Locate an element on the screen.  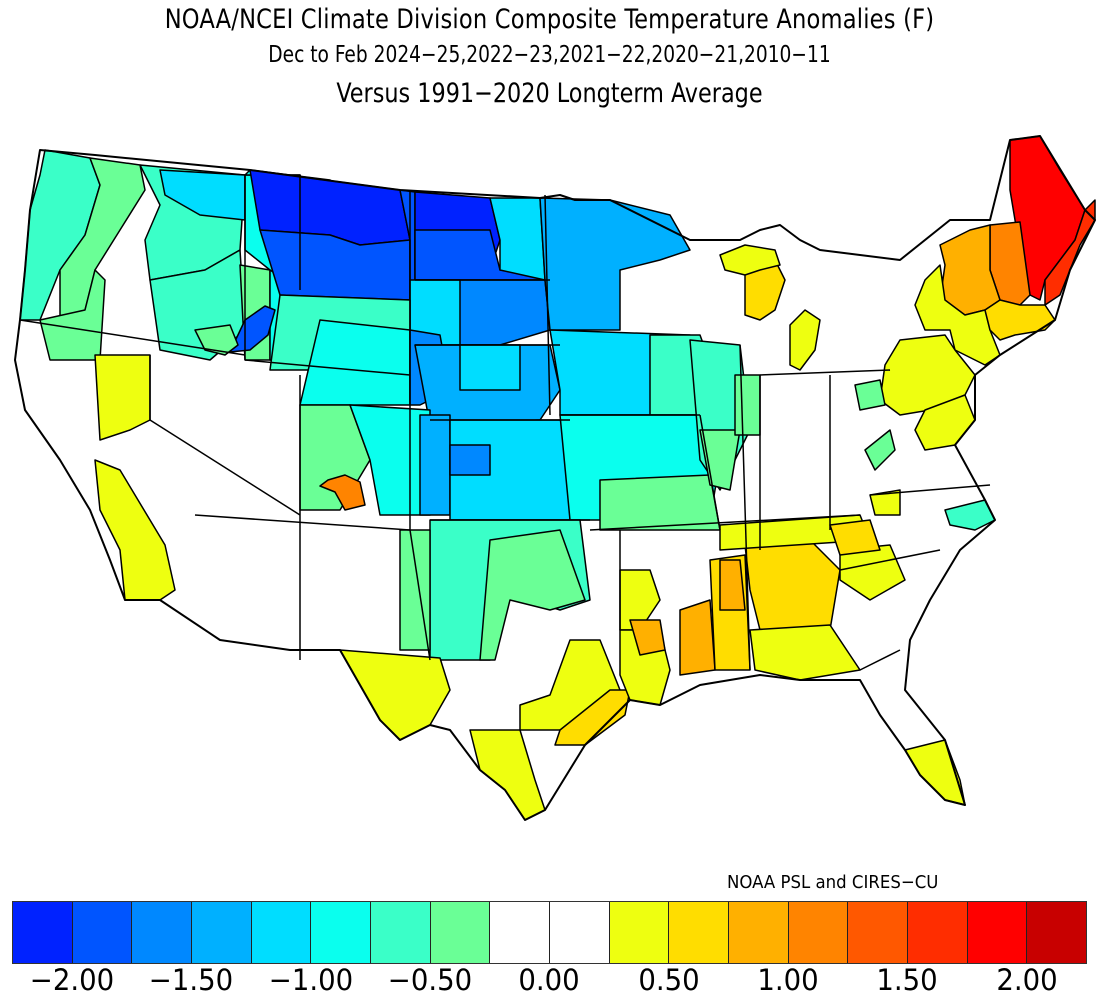
division-tx-s is located at coordinates (507, 775).